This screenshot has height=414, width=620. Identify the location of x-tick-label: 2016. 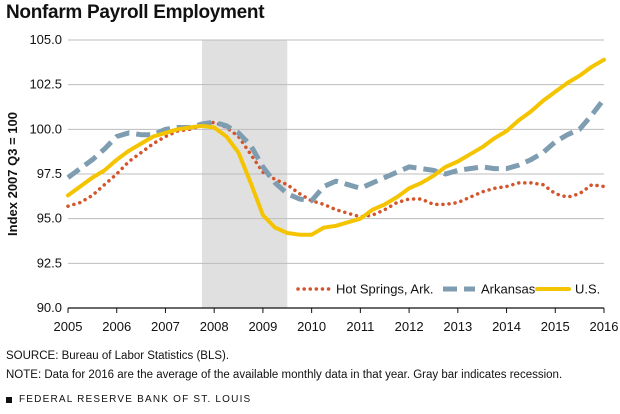
(604, 326).